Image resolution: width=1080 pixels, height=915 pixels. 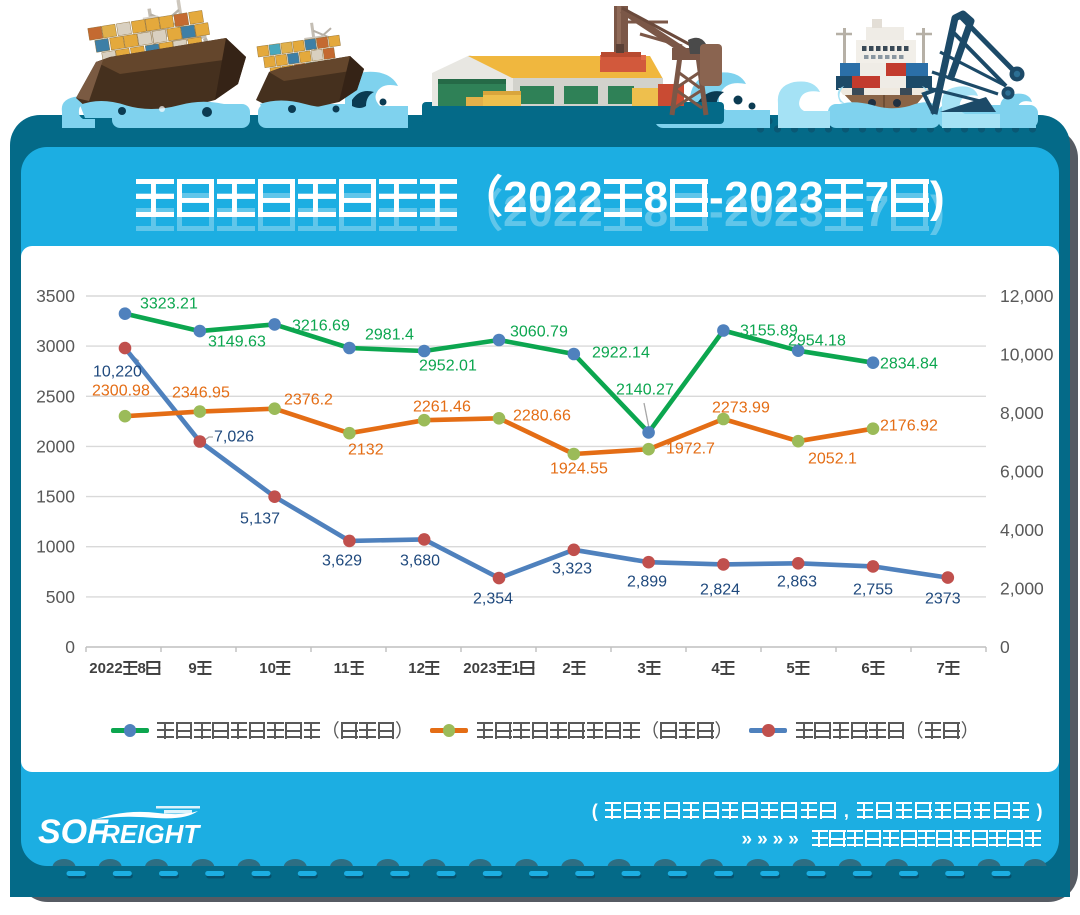 I want to click on svg-text: 500, so click(x=60, y=597).